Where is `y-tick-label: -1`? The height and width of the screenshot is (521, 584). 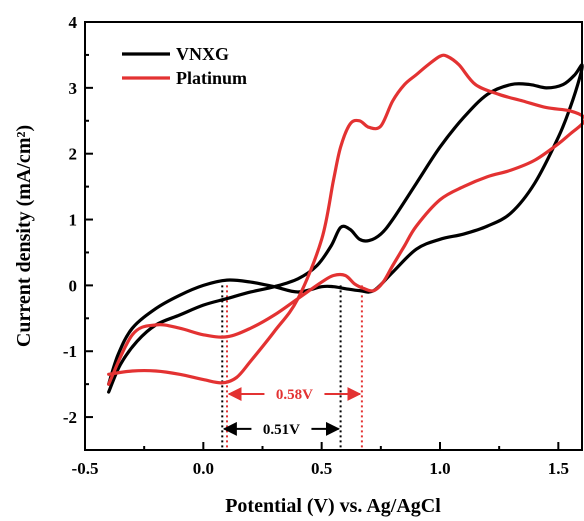 y-tick-label: -1 is located at coordinates (70, 351).